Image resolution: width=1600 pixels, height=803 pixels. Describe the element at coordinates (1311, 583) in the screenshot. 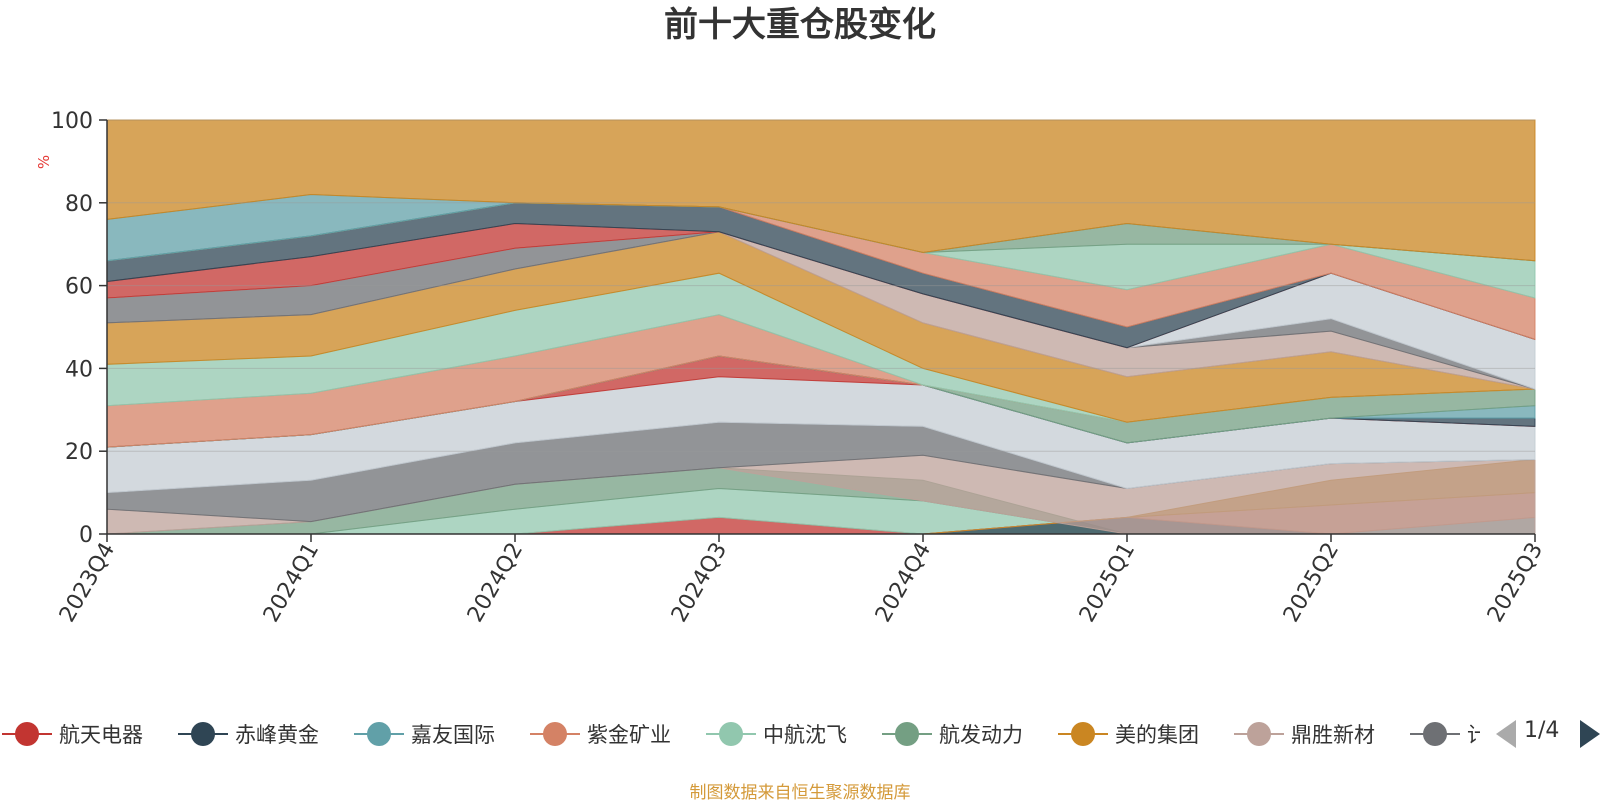

I see `x-tick-label-6: 2025Q2` at that location.